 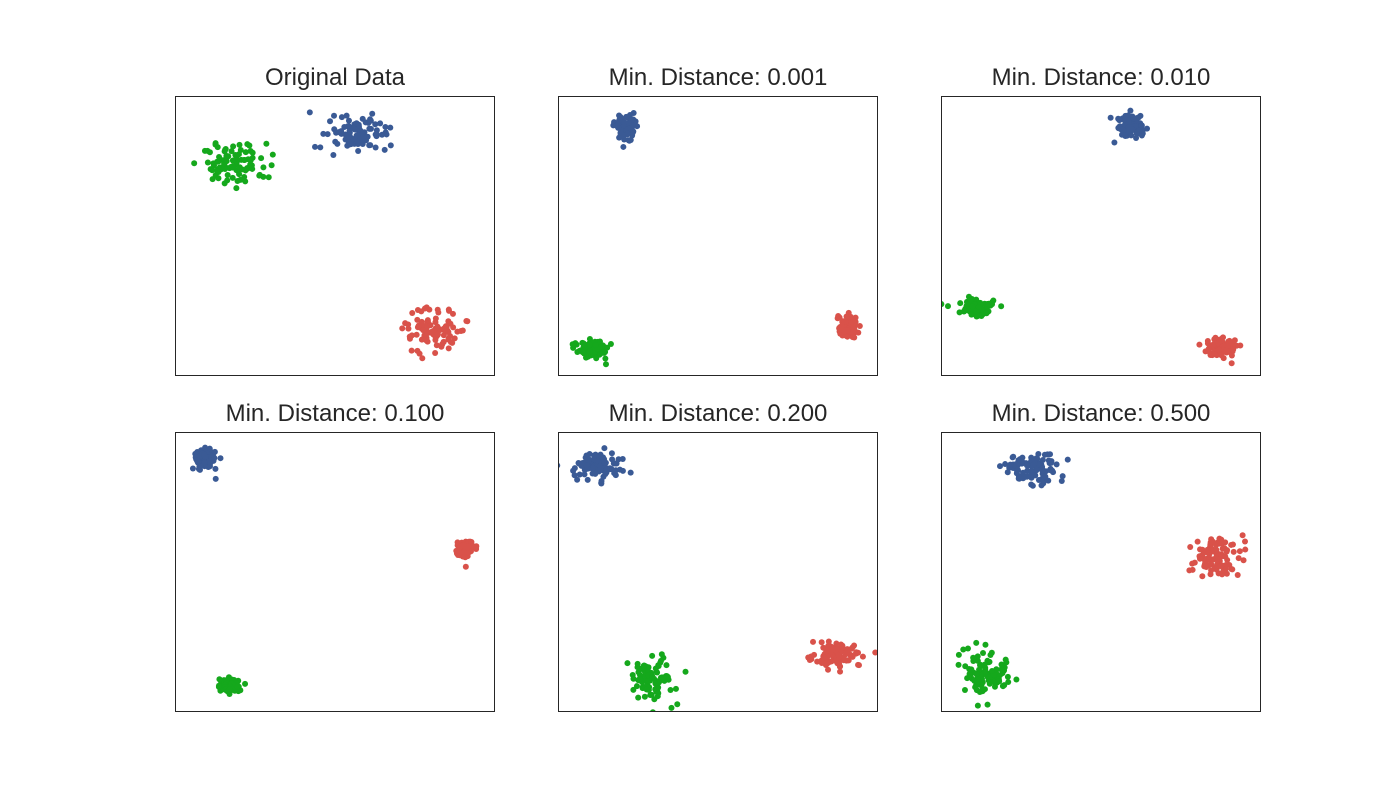 I want to click on scatter-plot, so click(x=716, y=239).